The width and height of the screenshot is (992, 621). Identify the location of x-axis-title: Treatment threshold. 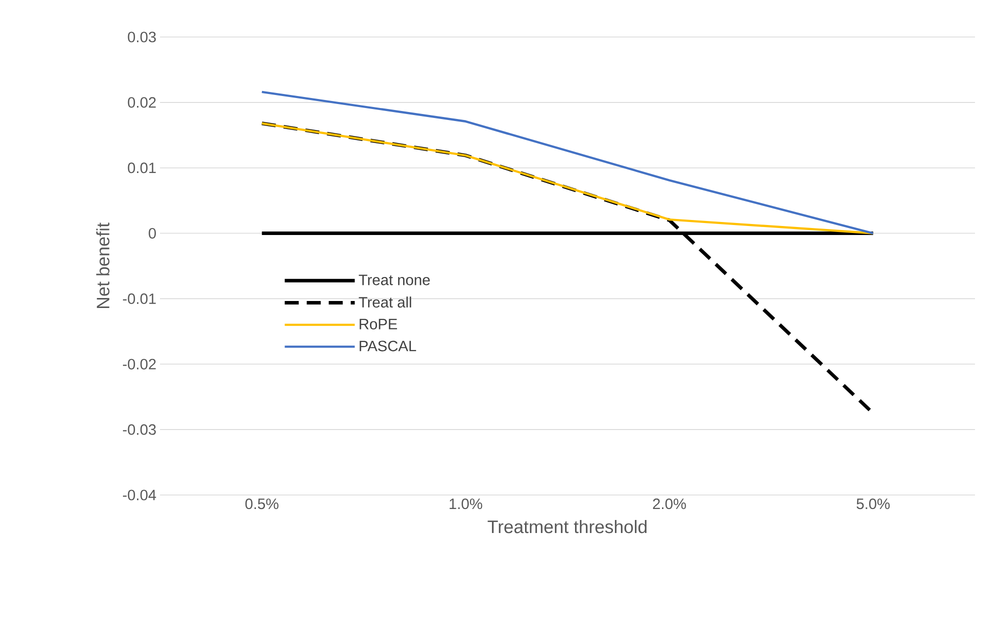
(567, 527).